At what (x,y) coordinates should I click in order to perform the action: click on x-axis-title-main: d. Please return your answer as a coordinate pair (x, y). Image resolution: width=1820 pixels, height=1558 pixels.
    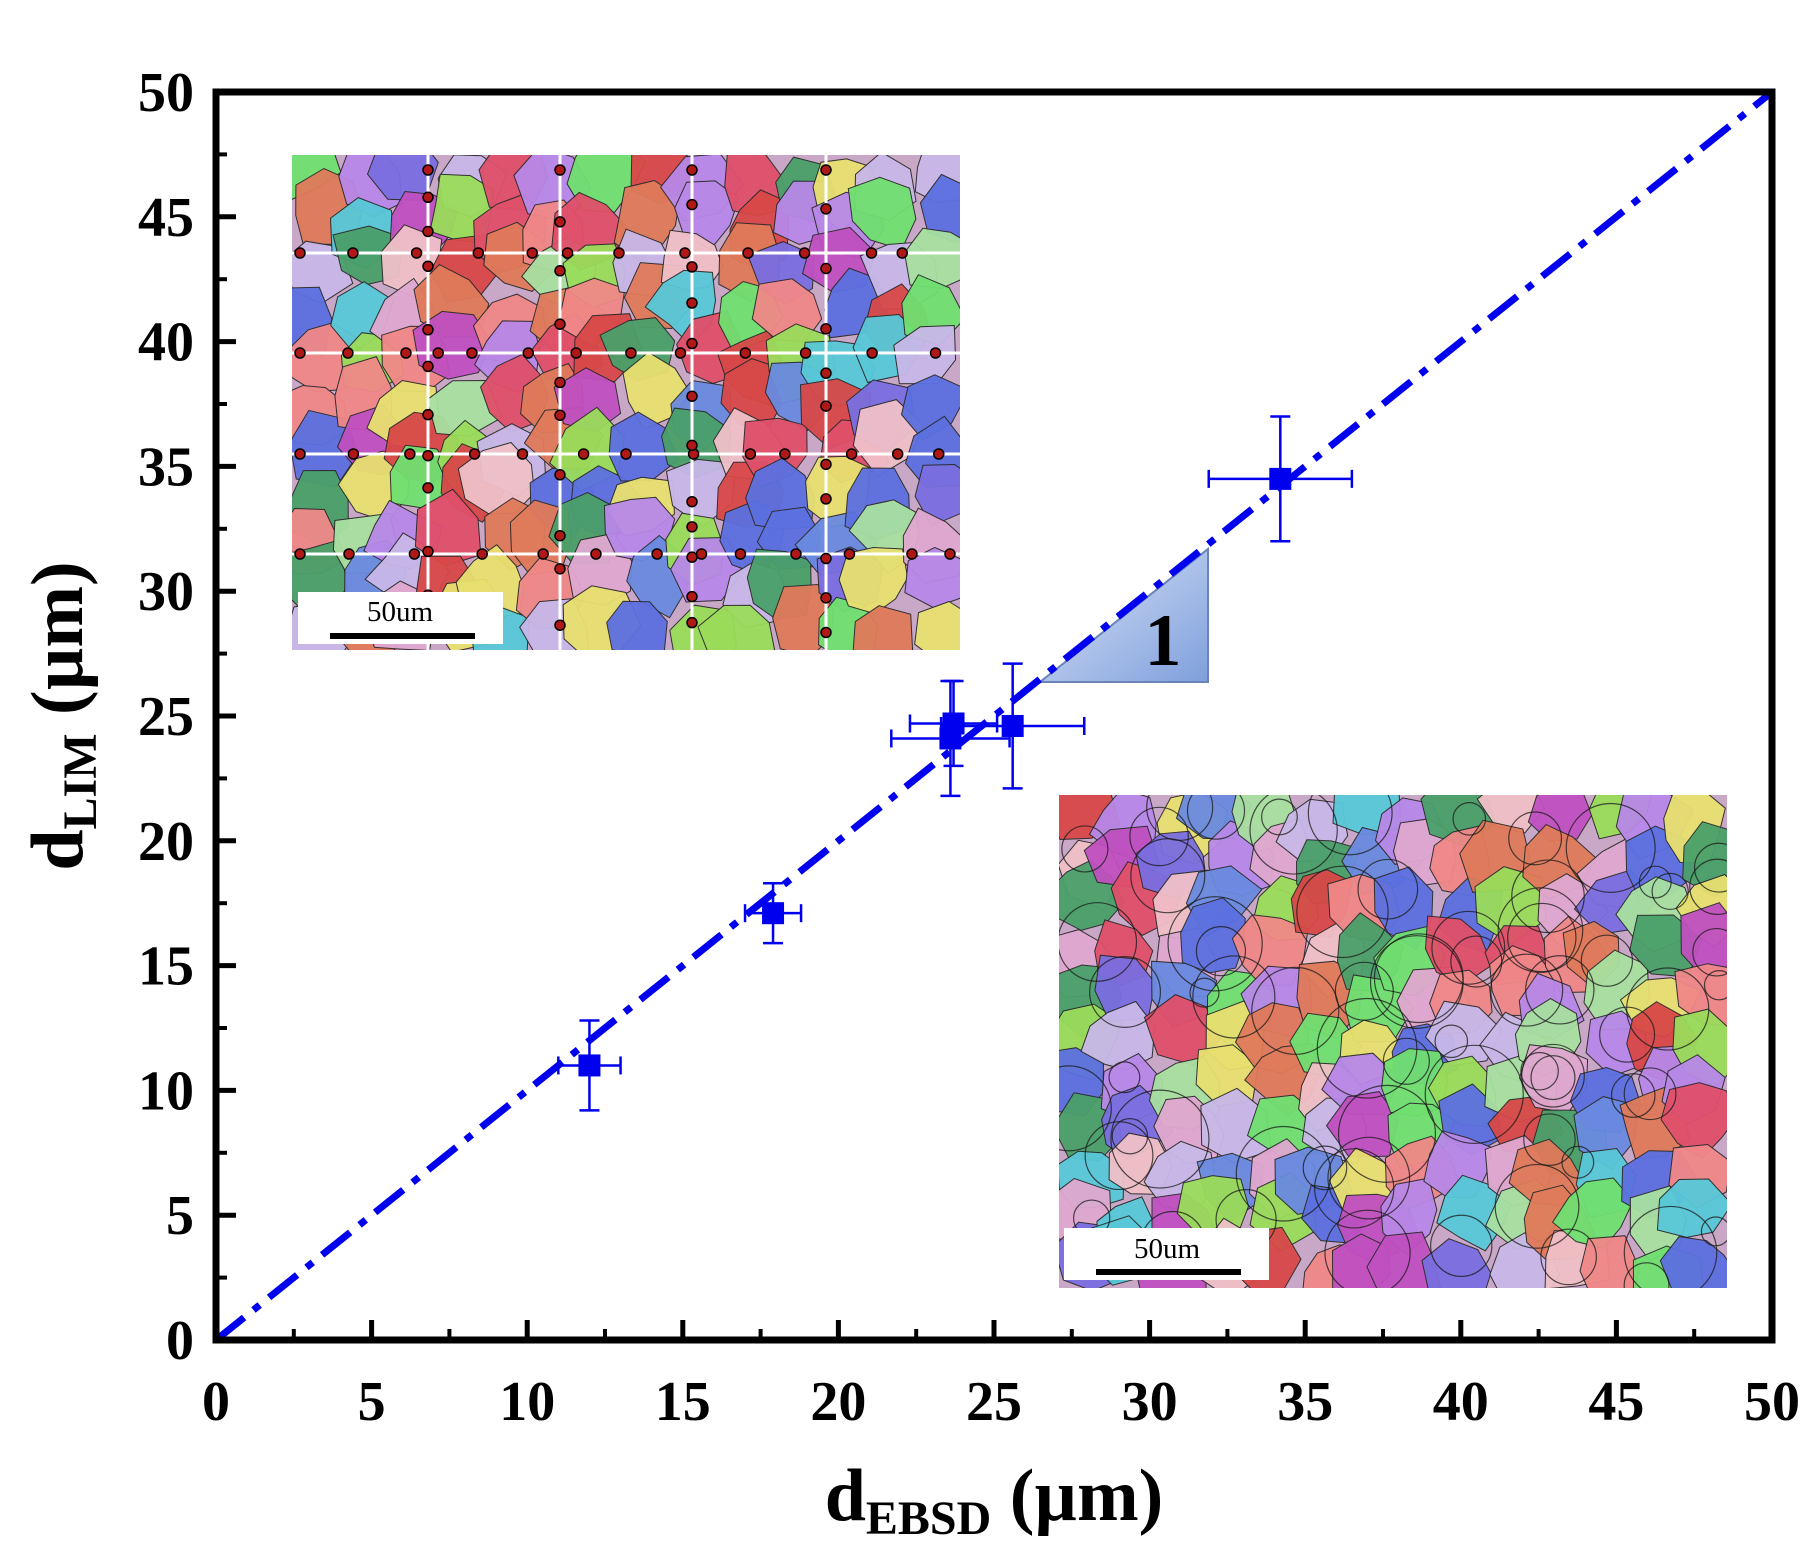
    Looking at the image, I should click on (845, 1496).